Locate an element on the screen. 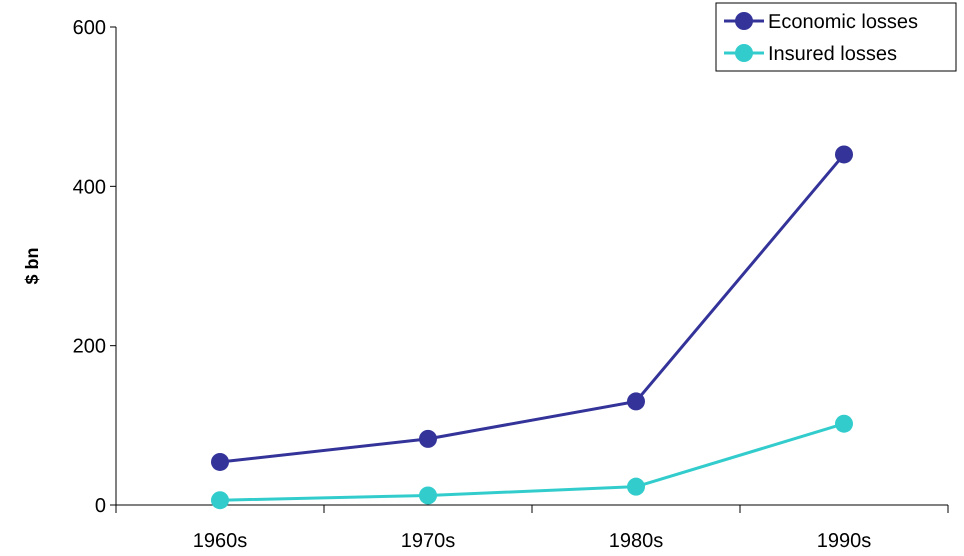  x-tick-label: 1980s is located at coordinates (636, 541).